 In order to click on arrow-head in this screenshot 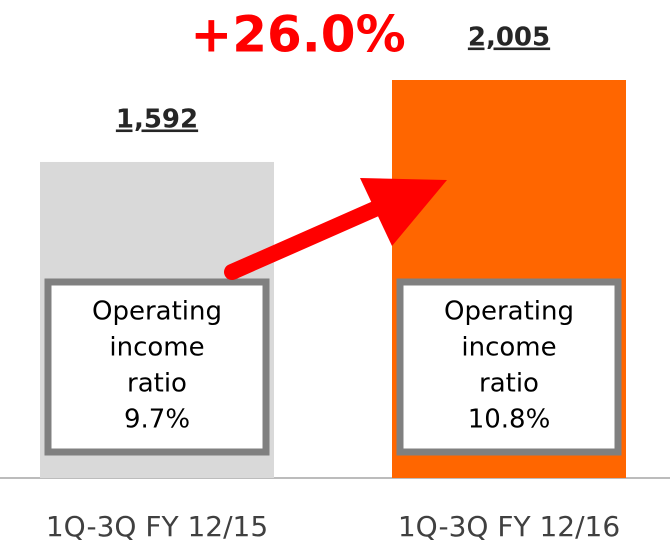, I will do `click(403, 212)`.